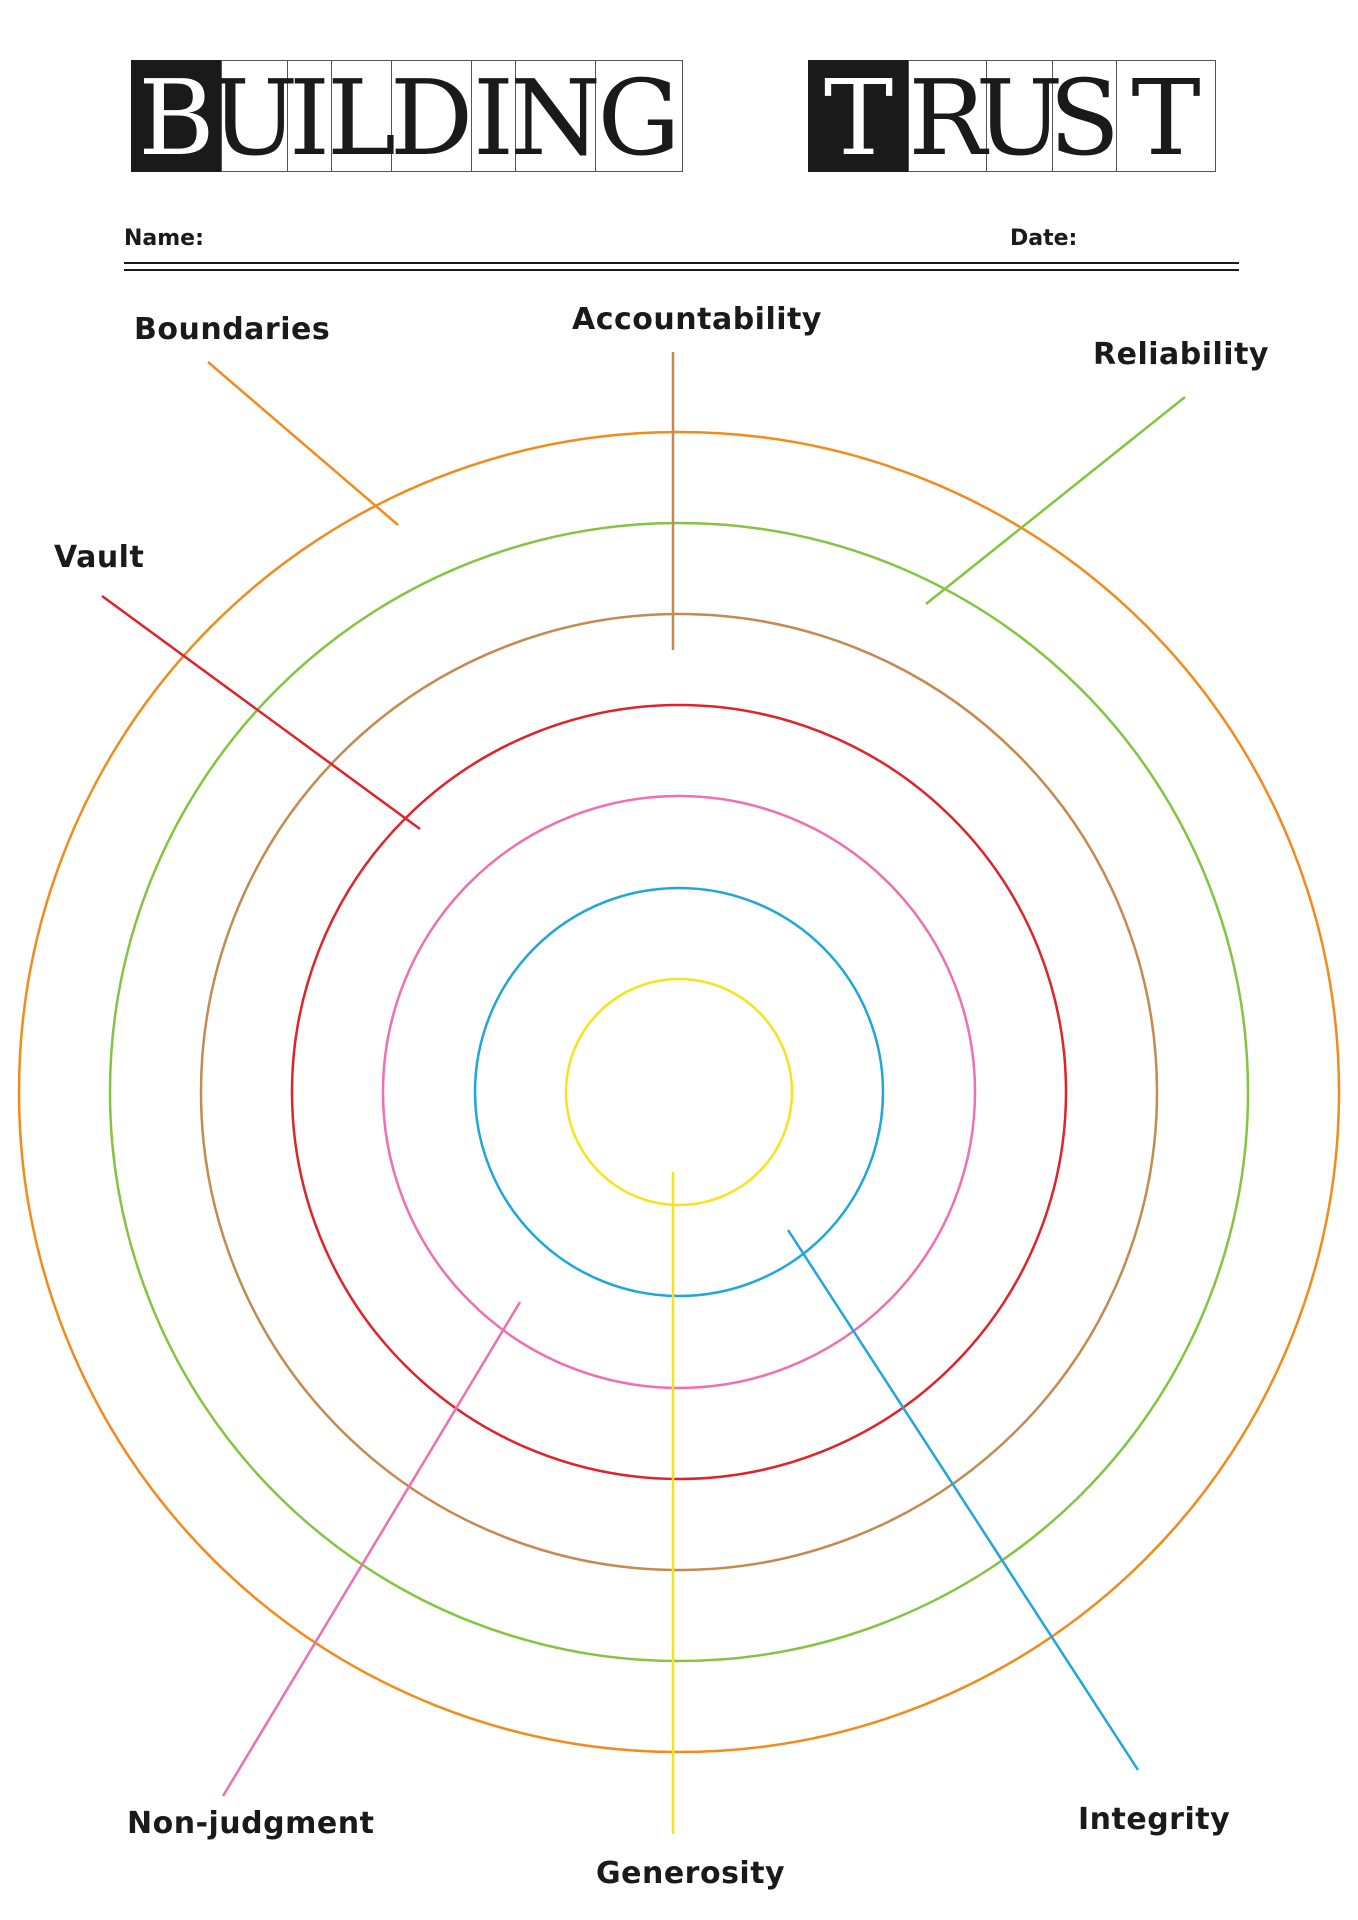  I want to click on label-integrity: Integrity, so click(1154, 1819).